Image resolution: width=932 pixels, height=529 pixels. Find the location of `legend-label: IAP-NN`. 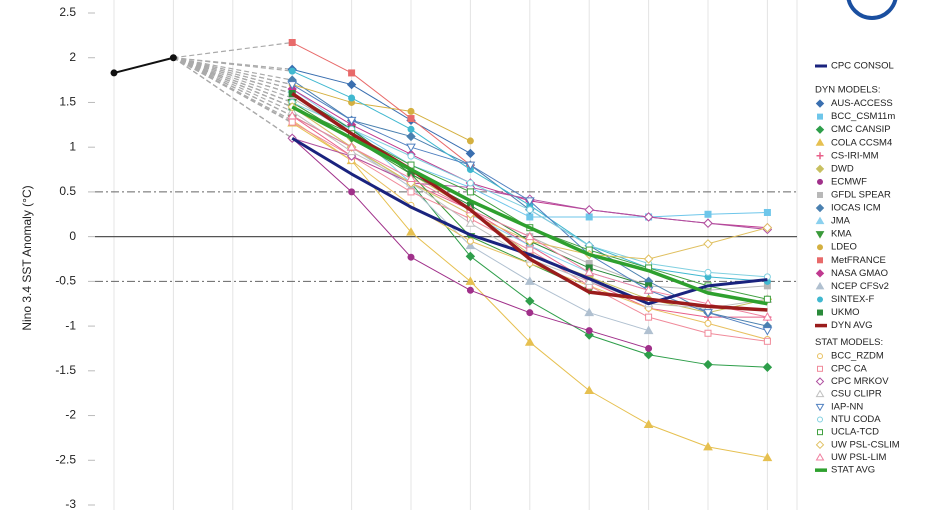

legend-label: IAP-NN is located at coordinates (847, 406).